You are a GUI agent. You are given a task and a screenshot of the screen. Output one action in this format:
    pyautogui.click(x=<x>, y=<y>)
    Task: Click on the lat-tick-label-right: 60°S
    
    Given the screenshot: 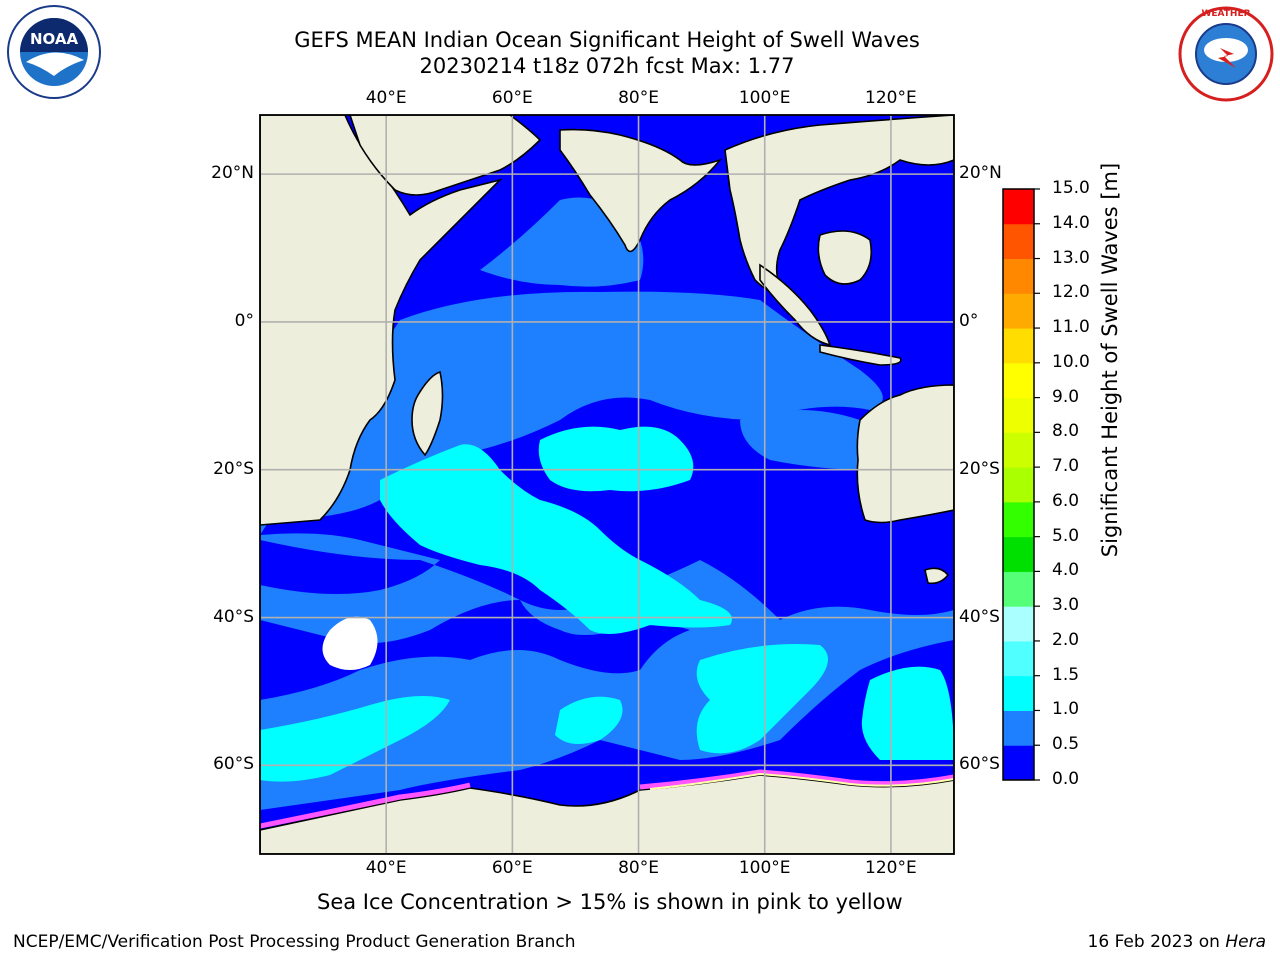 What is the action you would take?
    pyautogui.click(x=979, y=764)
    